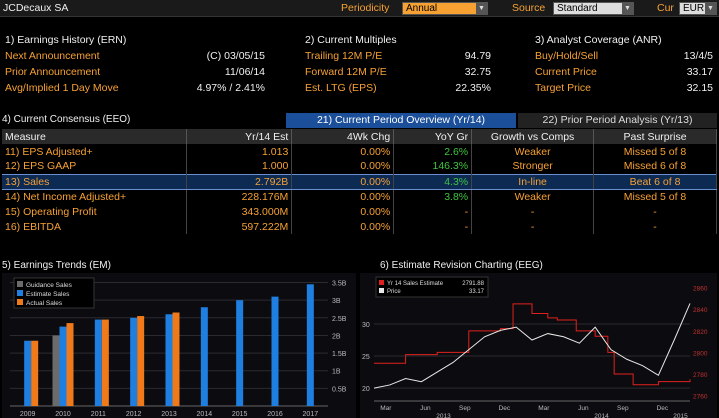 The width and height of the screenshot is (719, 418). Describe the element at coordinates (366, 357) in the screenshot. I see `y-tick-label-left: 25` at that location.